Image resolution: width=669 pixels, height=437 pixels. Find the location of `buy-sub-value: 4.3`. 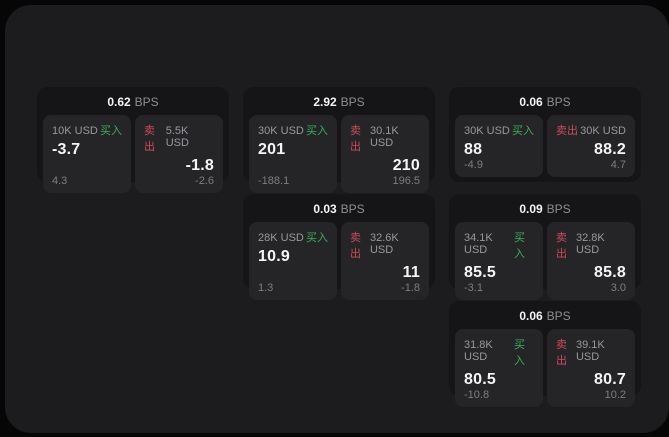

buy-sub-value: 4.3 is located at coordinates (60, 181).